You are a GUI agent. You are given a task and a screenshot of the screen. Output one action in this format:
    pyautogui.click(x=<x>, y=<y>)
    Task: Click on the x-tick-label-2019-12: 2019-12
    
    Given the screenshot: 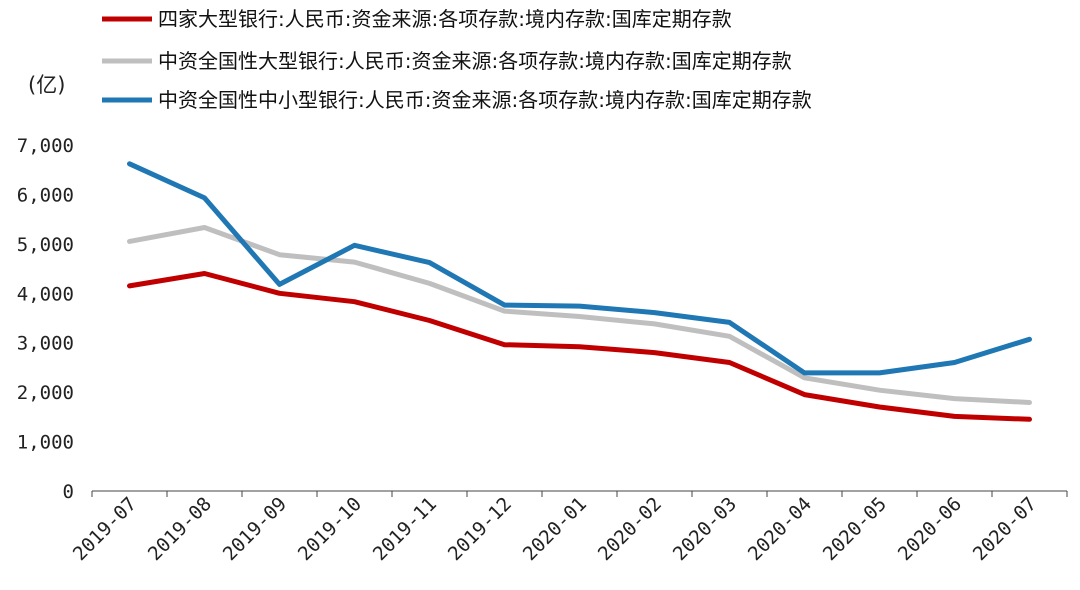 What is the action you would take?
    pyautogui.click(x=480, y=529)
    